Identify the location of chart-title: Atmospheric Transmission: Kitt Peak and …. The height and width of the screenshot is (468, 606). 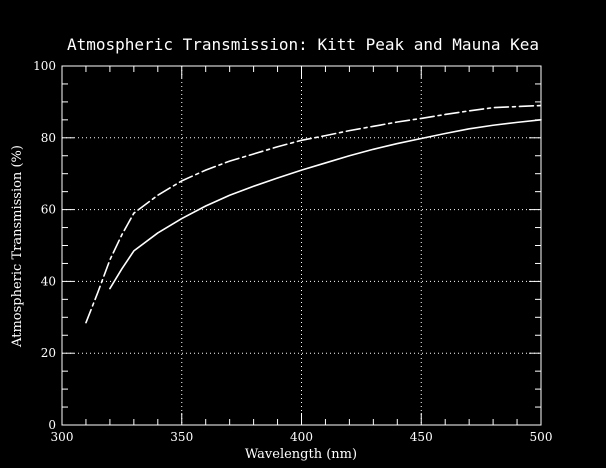
(303, 44).